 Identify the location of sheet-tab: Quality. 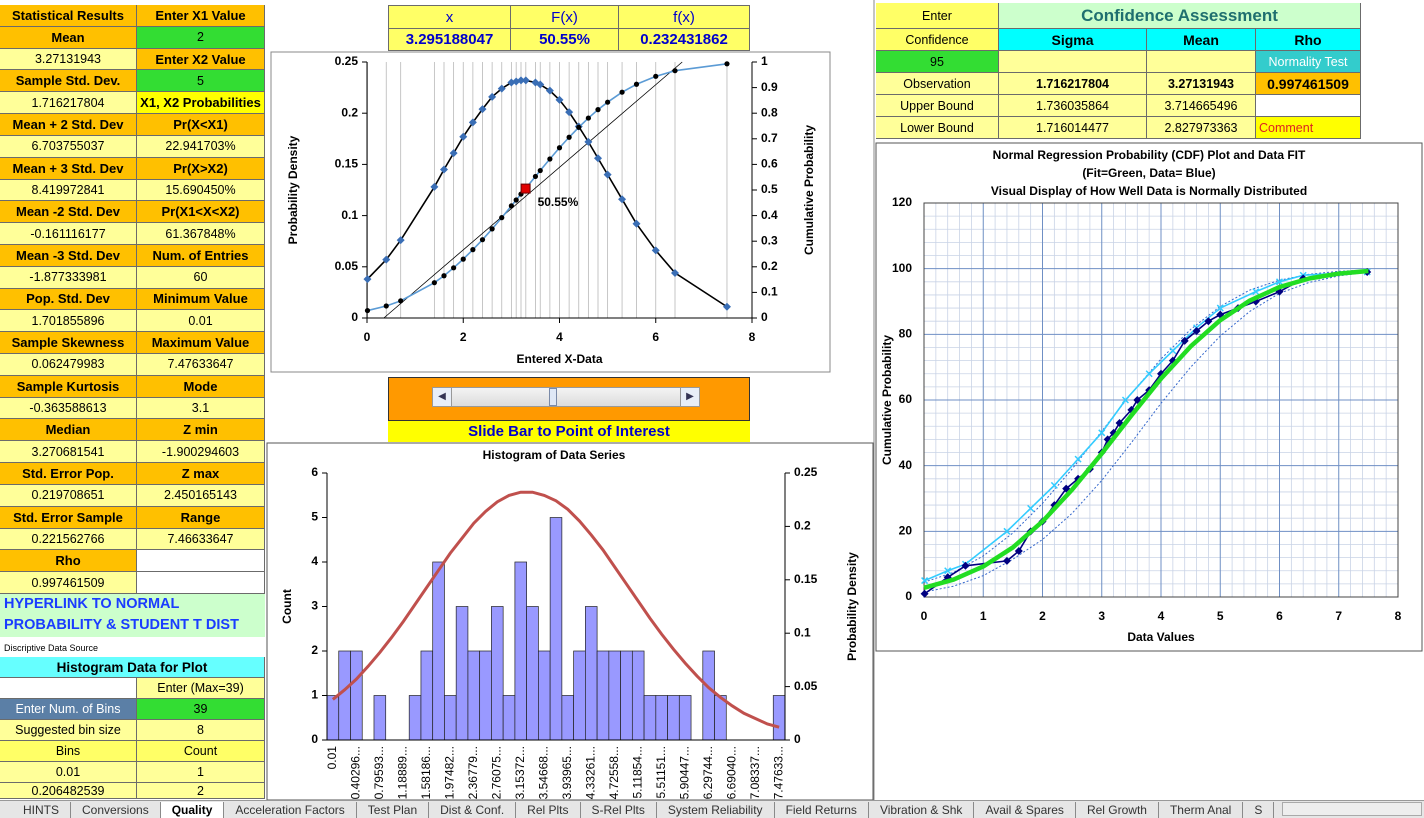
(192, 809).